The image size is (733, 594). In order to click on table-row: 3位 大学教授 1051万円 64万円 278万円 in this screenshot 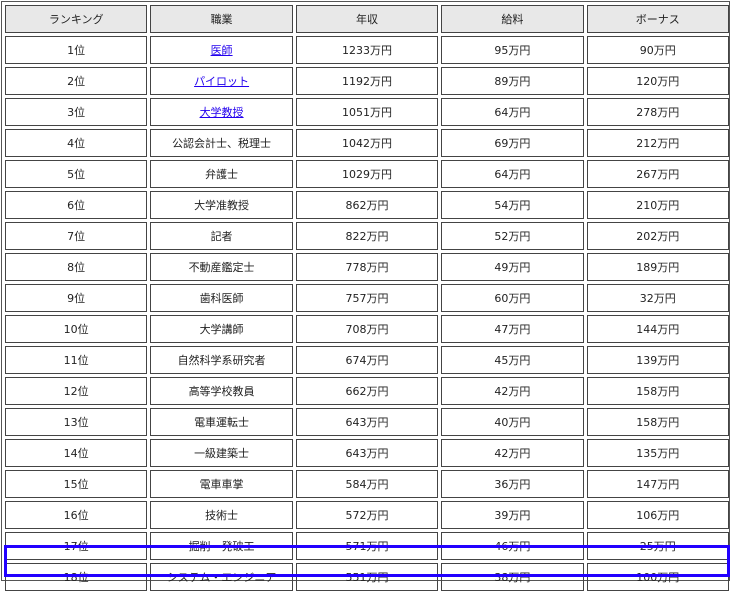, I will do `click(367, 112)`.